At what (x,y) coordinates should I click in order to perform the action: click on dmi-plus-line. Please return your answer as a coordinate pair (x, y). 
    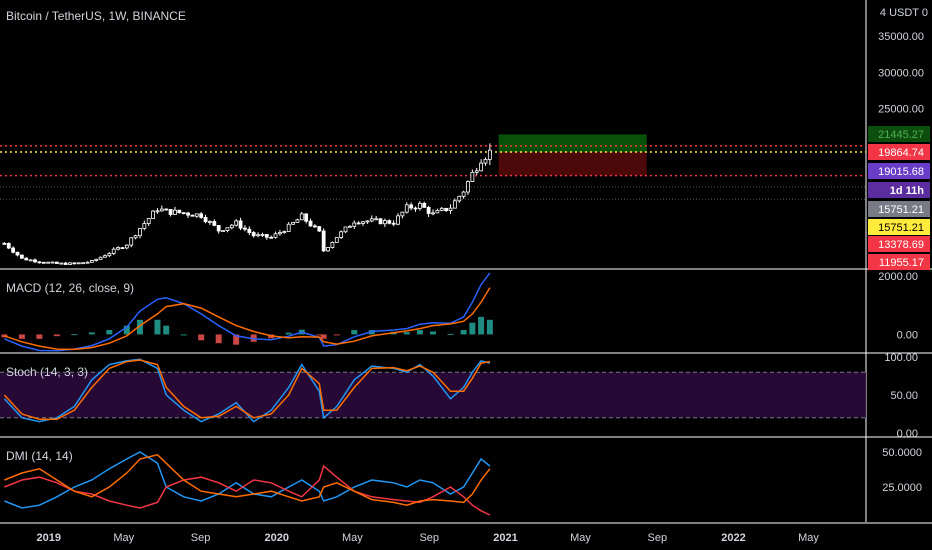
    Looking at the image, I should click on (247, 480).